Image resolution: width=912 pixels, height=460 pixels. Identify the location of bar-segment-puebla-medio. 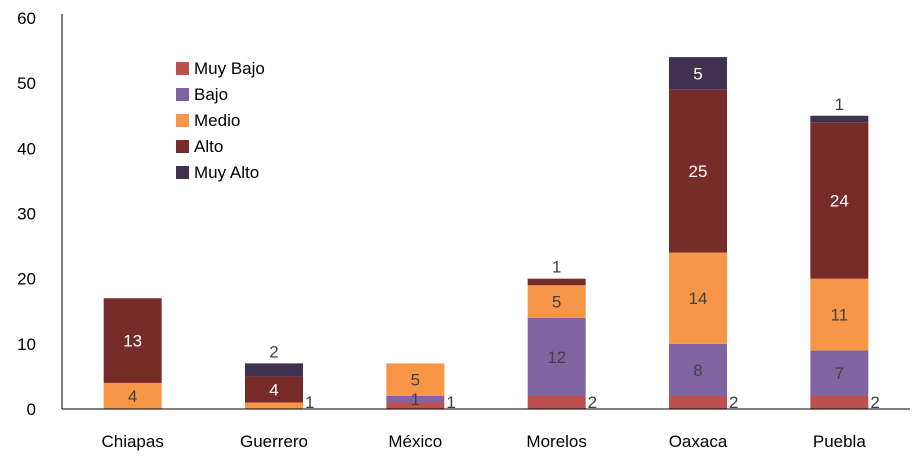
(839, 314).